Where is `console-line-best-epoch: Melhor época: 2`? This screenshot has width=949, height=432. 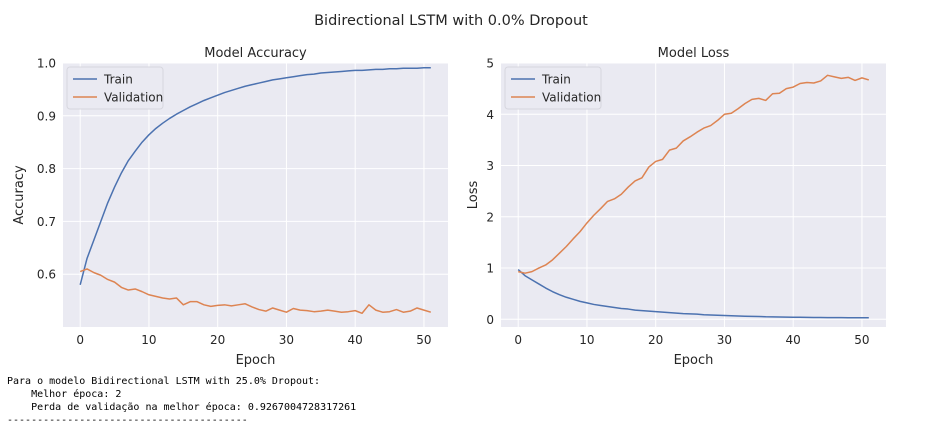
console-line-best-epoch: Melhor época: 2 is located at coordinates (64, 394).